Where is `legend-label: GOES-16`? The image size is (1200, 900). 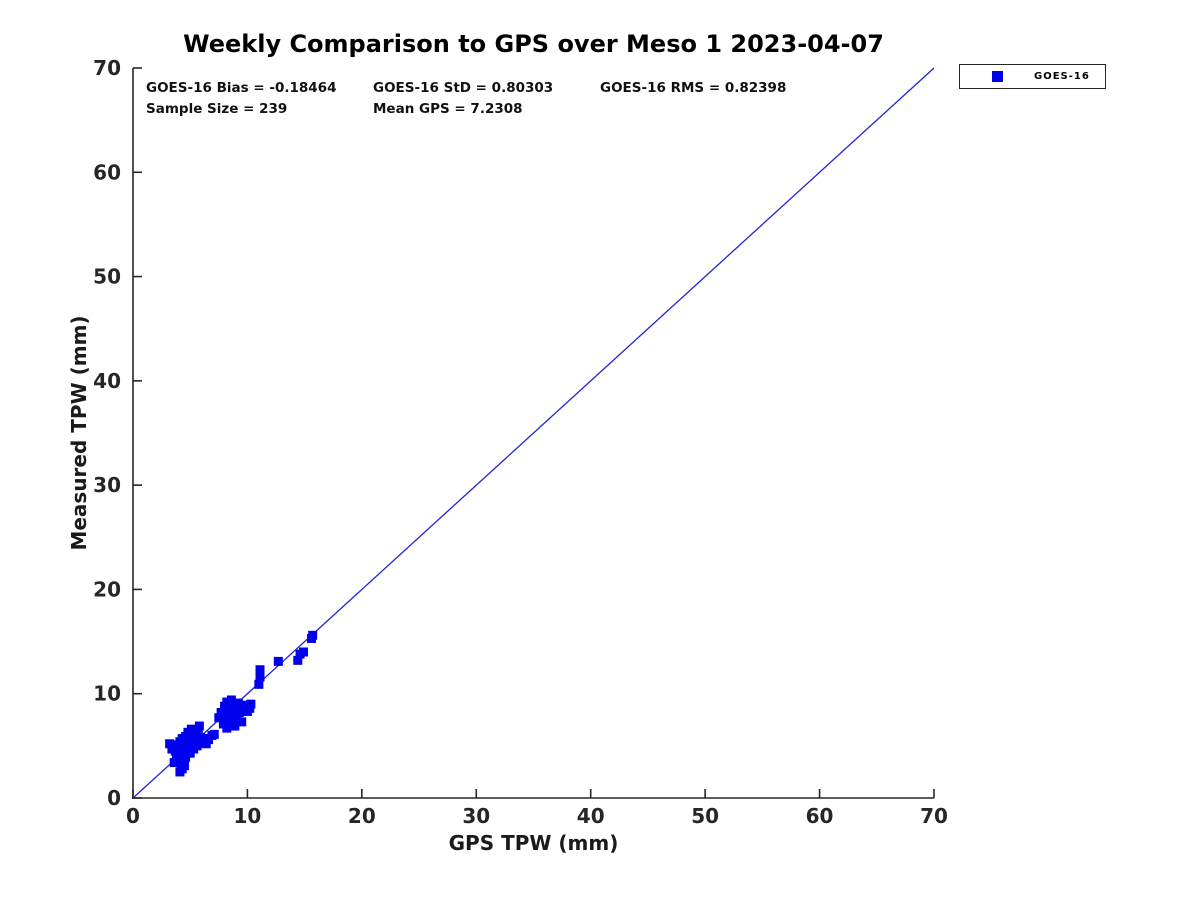
legend-label: GOES-16 is located at coordinates (1062, 76).